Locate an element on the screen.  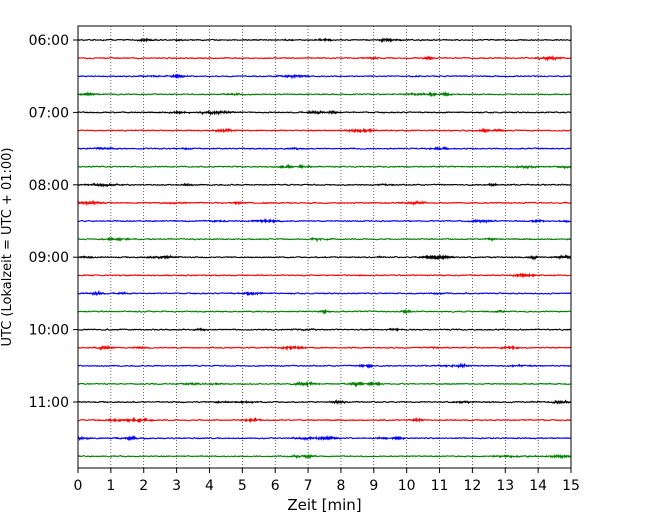
y-tick-label-10:00: 10:00 is located at coordinates (49, 331).